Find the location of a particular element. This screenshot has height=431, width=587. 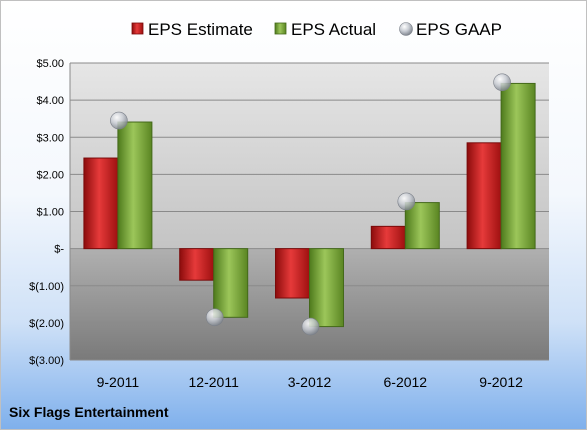

bar-eps-actual-6-2012 is located at coordinates (422, 226).